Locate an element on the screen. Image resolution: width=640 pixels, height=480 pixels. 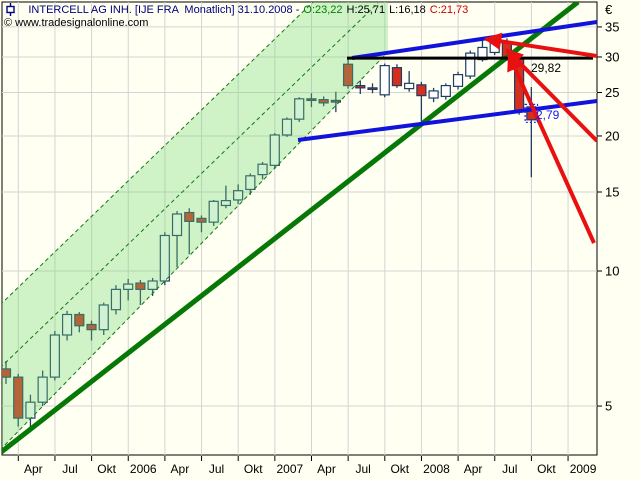
trendline-value-label: 2,79 is located at coordinates (548, 115).